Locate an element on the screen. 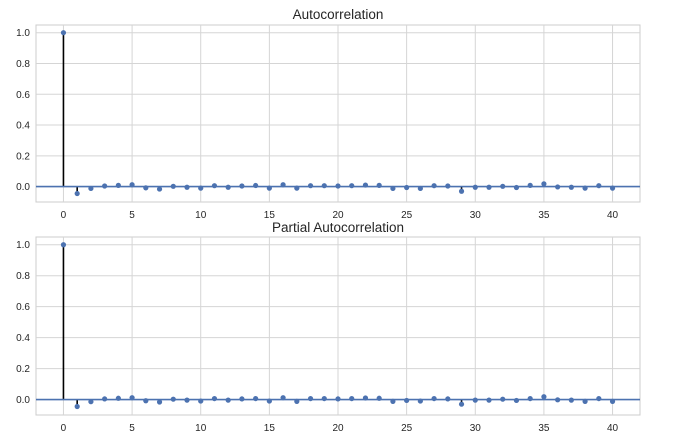 This screenshot has height=445, width=690. pacf-y-tick-label: 1.0 is located at coordinates (23, 245).